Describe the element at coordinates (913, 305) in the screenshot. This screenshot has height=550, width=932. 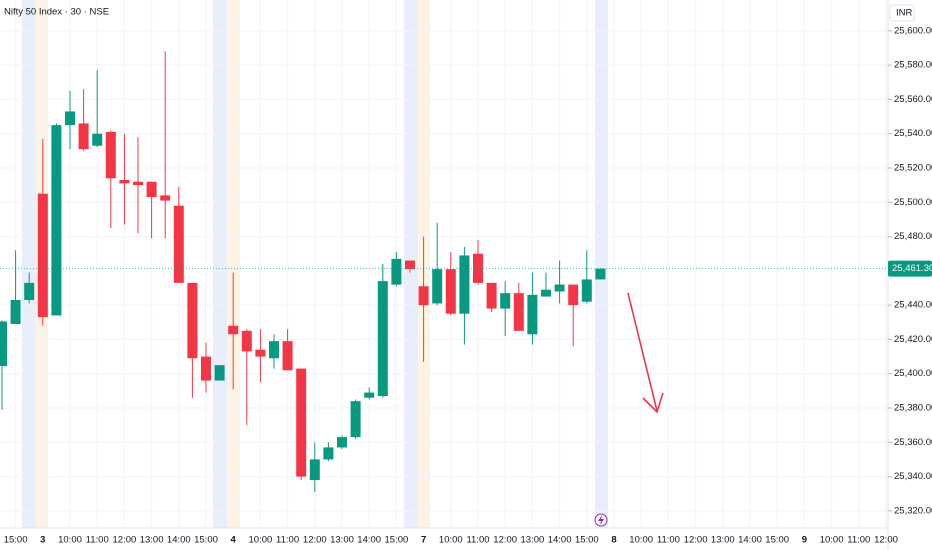
I see `y-tick-label: 25,440.00` at that location.